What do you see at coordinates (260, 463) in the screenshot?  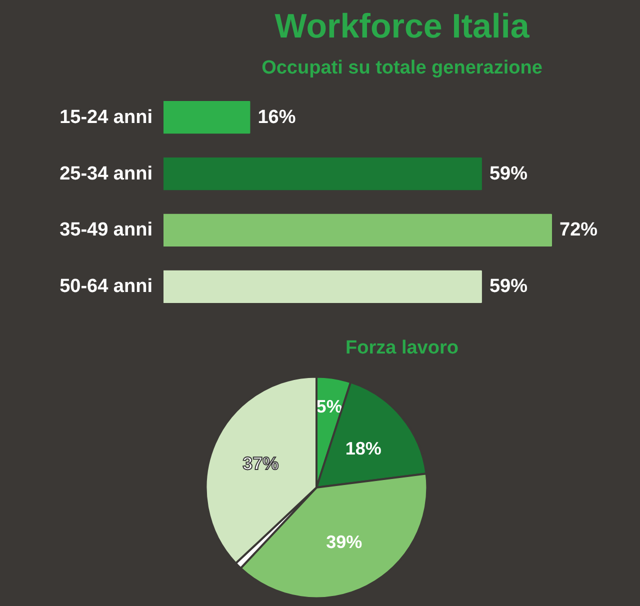 I see `data-label: 37%` at bounding box center [260, 463].